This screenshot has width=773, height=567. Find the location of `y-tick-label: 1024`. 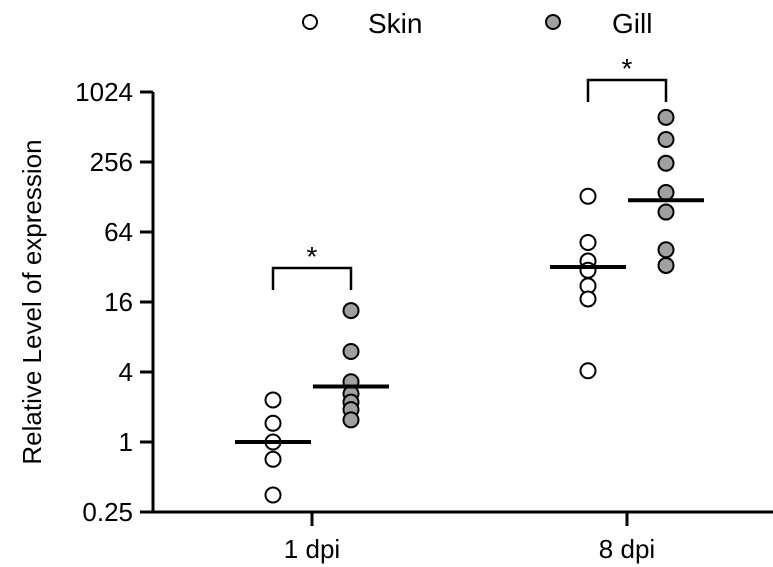

y-tick-label: 1024 is located at coordinates (104, 92).